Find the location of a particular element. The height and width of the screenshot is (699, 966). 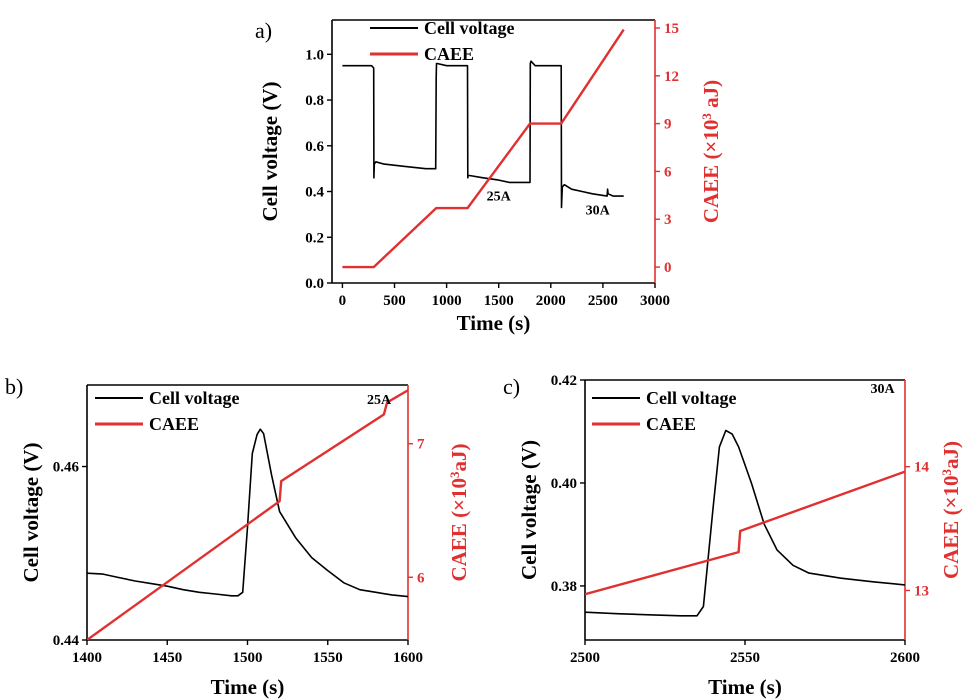

x-tick-label: 1400 is located at coordinates (87, 658).